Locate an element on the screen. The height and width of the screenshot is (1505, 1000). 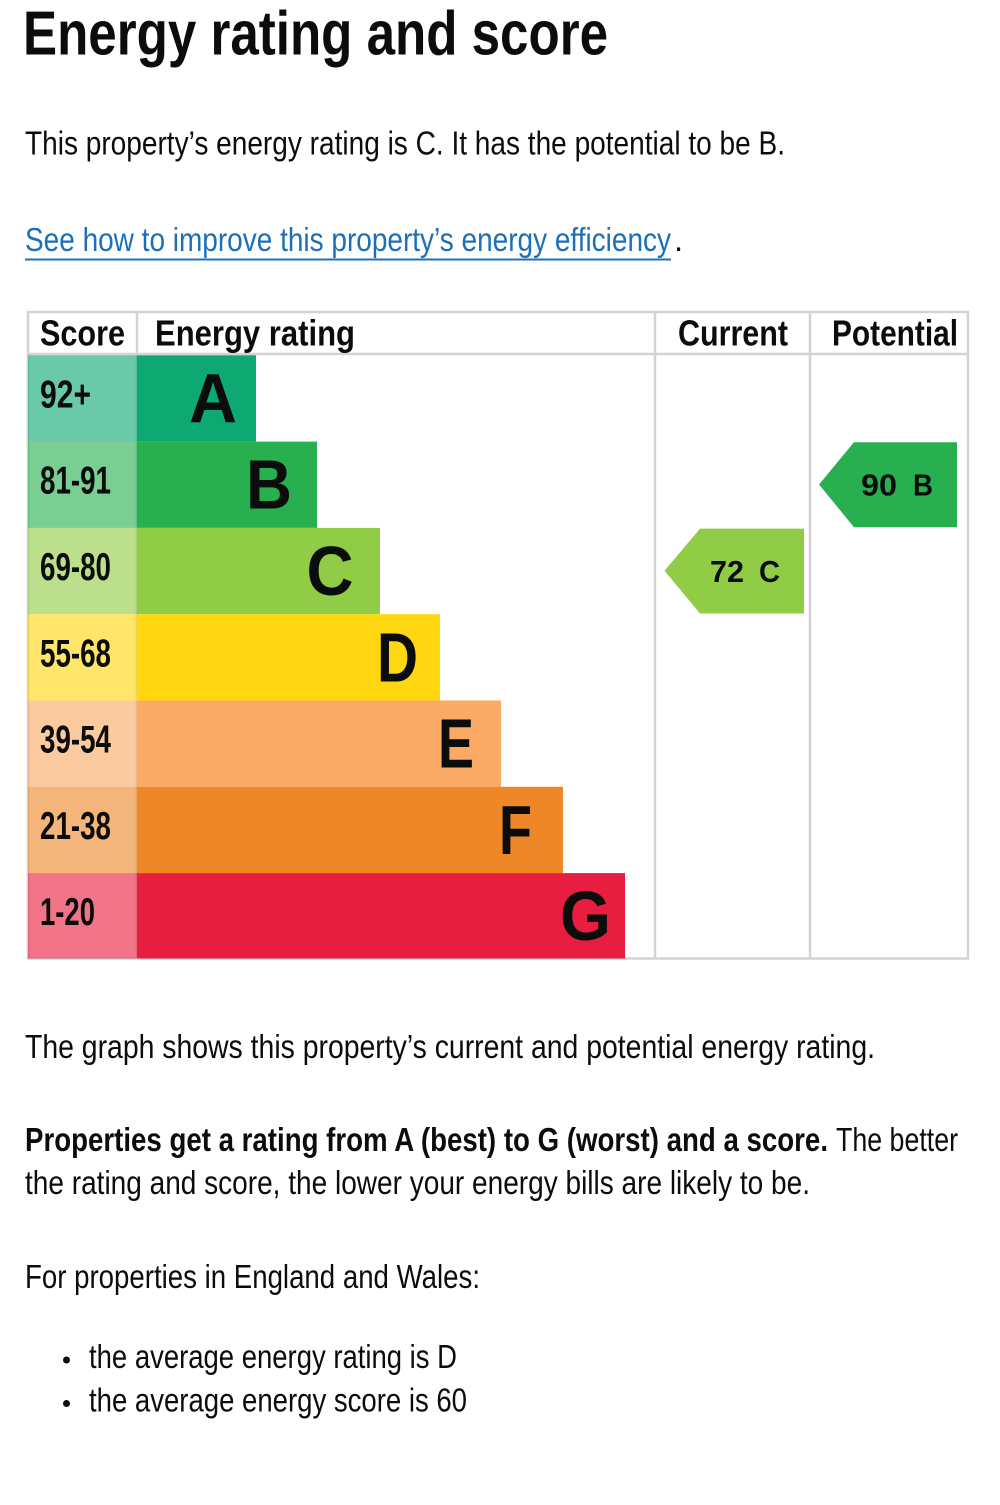
svg-text: Potential is located at coordinates (895, 333).